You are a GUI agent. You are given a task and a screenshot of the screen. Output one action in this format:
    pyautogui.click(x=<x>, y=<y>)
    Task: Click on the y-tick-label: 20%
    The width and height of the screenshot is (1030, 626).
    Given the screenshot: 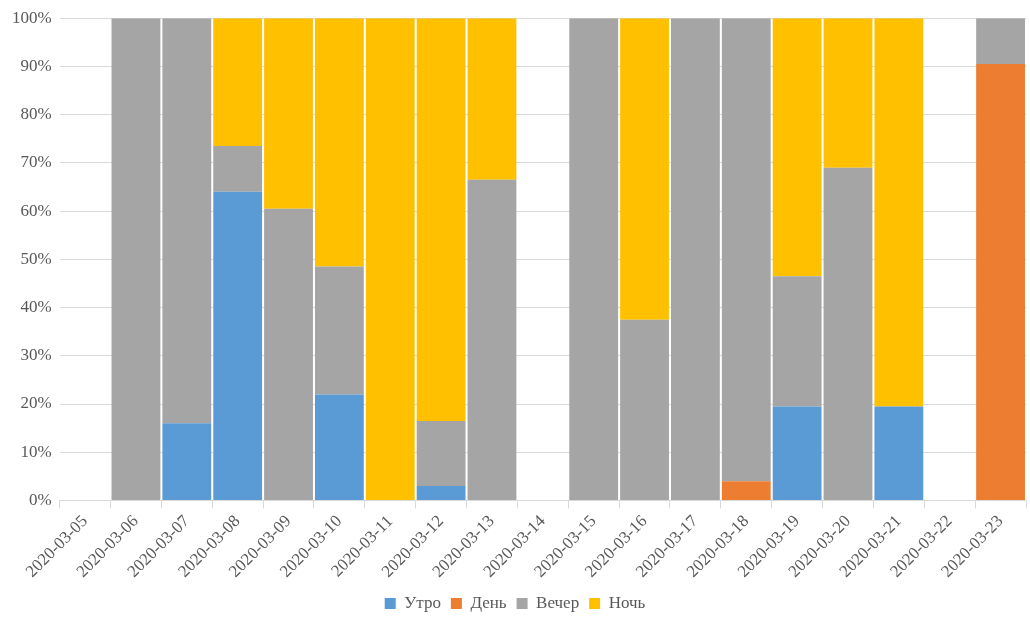 What is the action you would take?
    pyautogui.click(x=36, y=403)
    